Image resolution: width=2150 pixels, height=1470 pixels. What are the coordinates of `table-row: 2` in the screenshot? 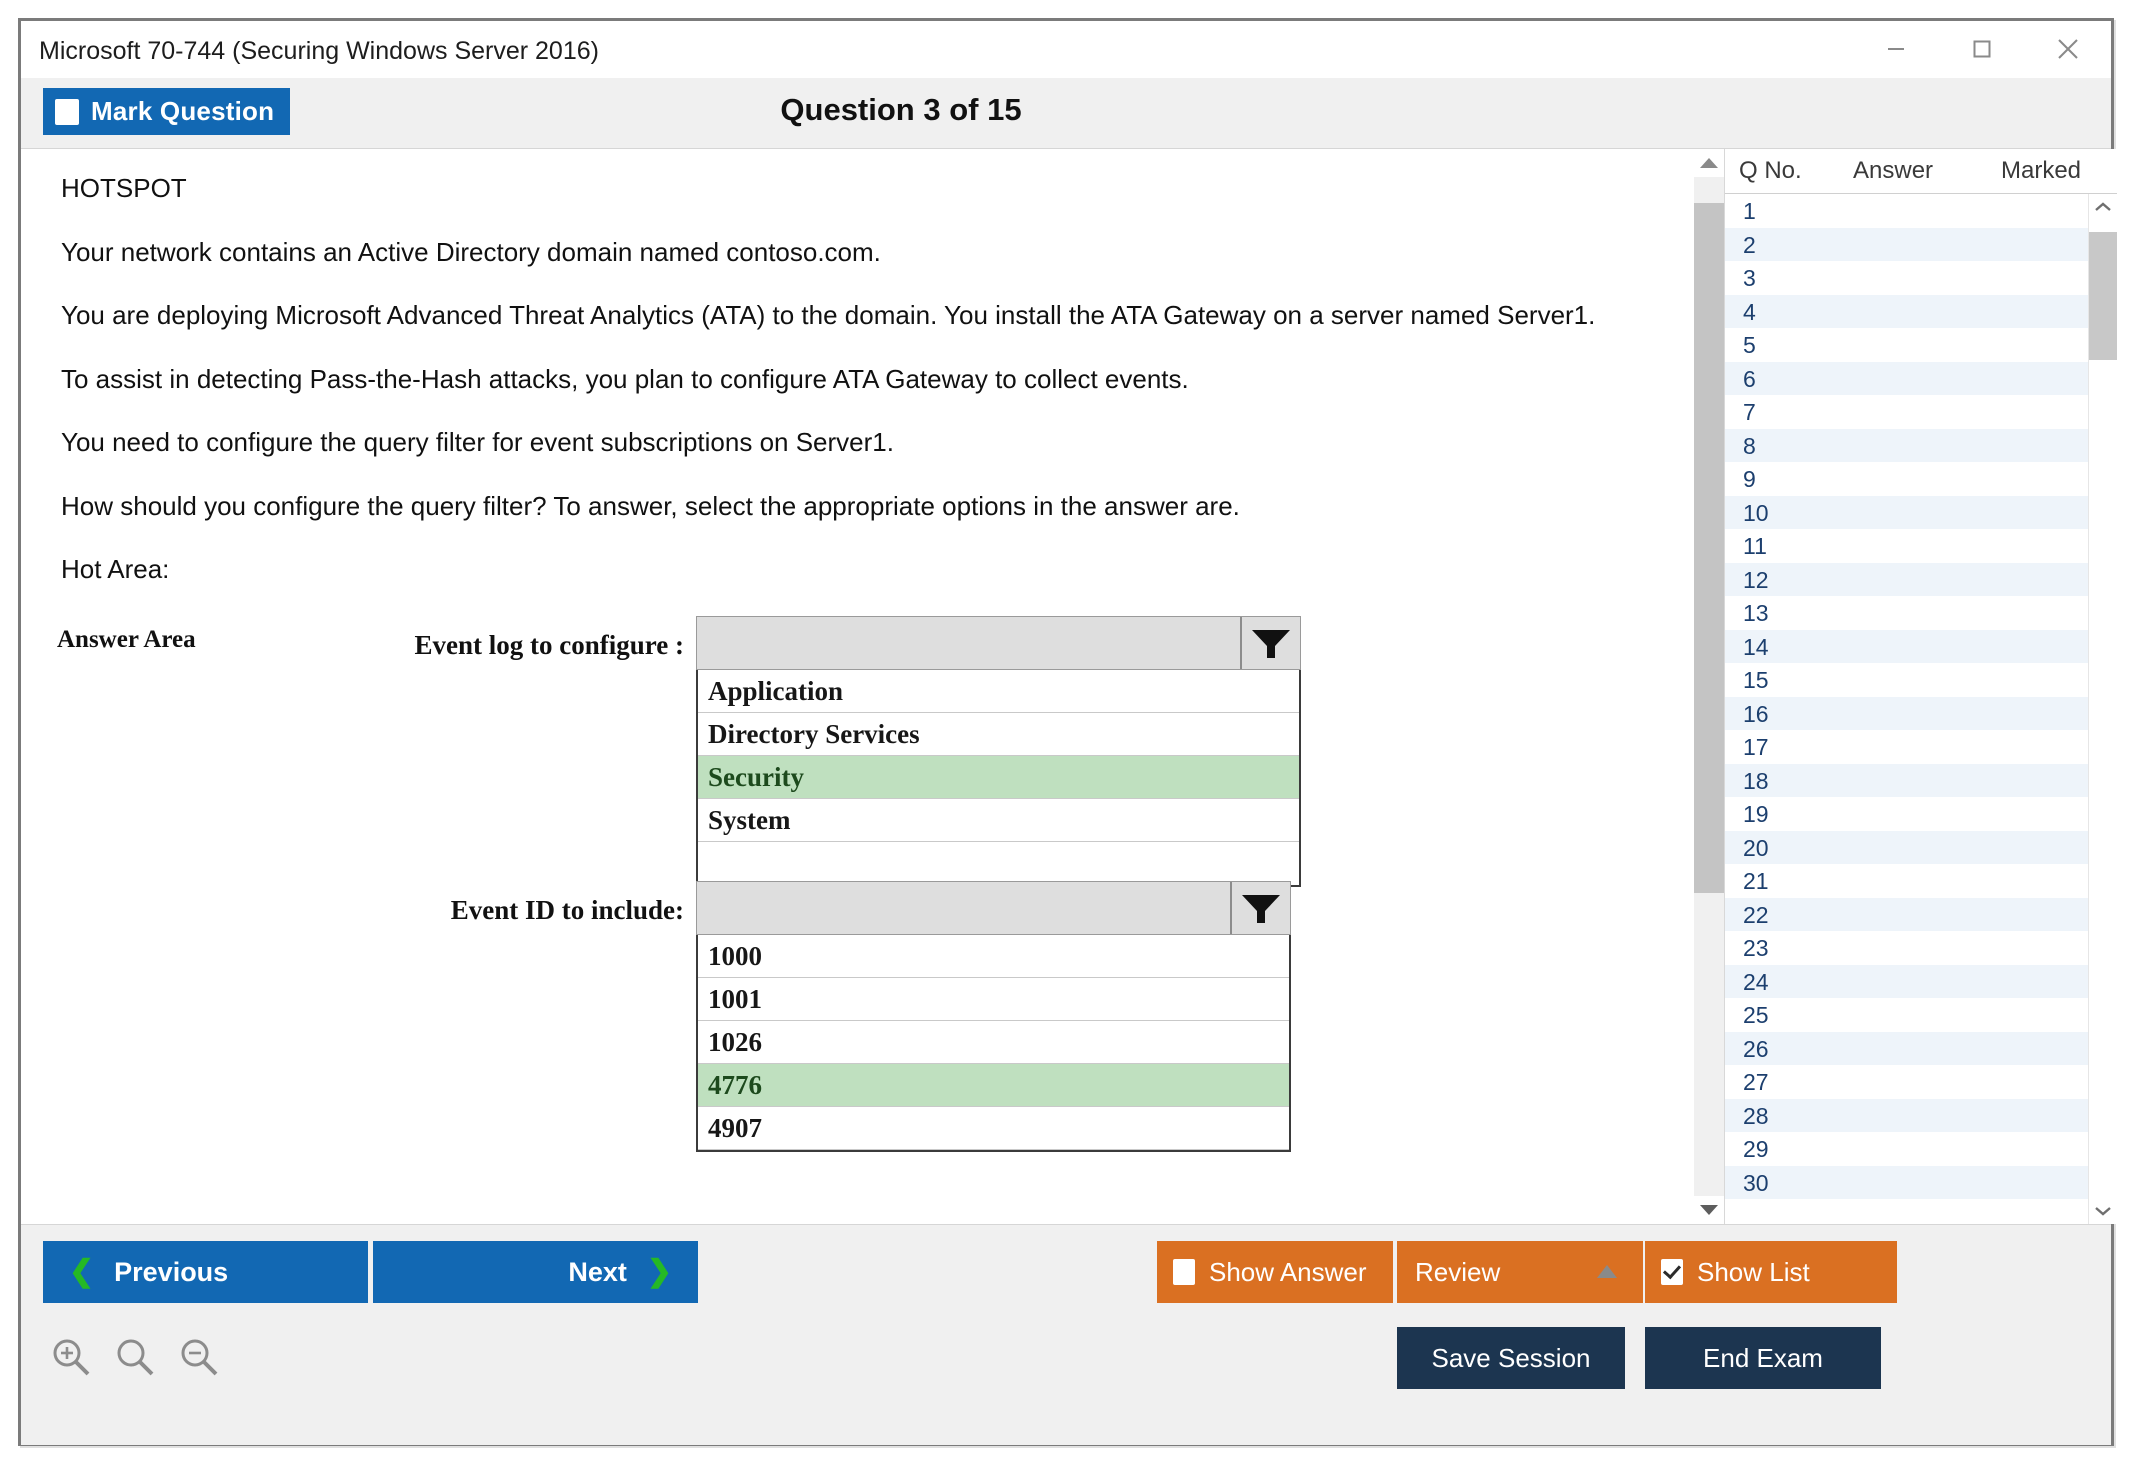 It's located at (1907, 244).